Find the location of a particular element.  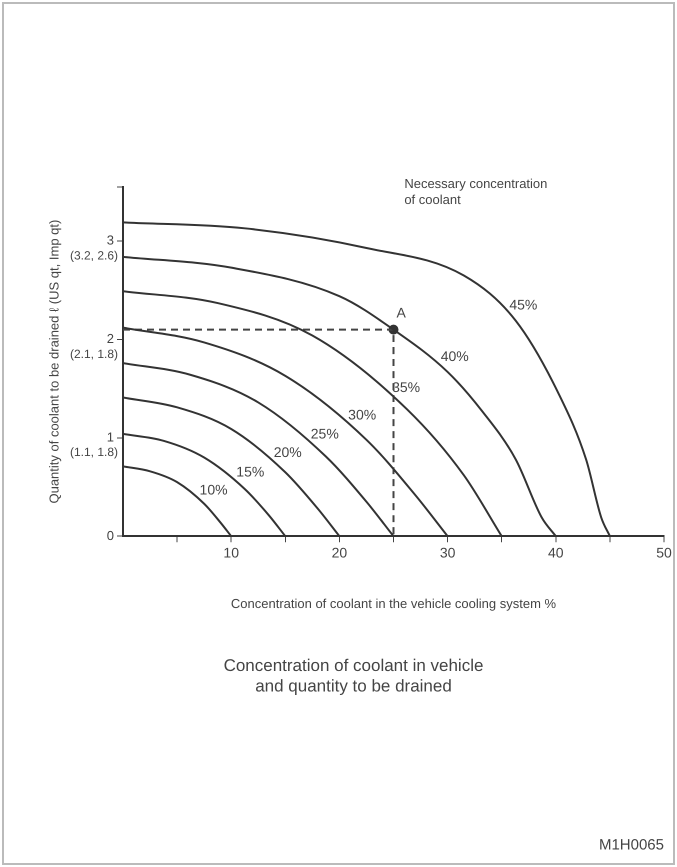

series-label: 30% is located at coordinates (362, 414).